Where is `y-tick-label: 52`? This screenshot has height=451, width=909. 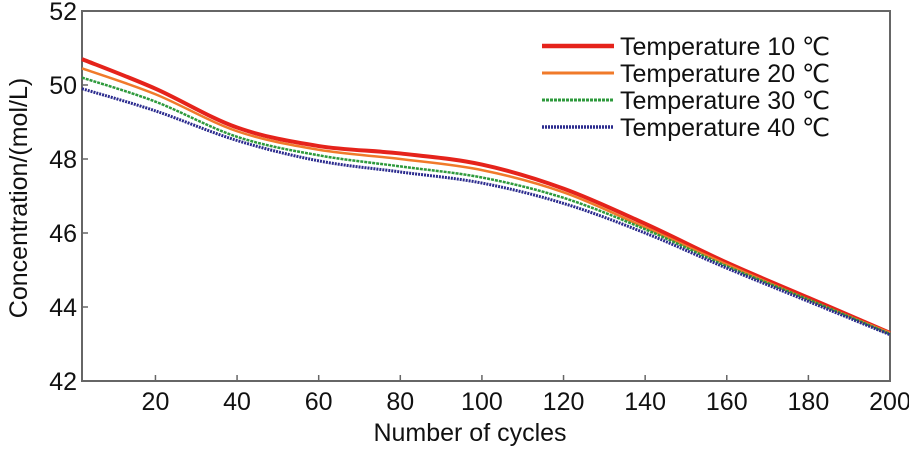
y-tick-label: 52 is located at coordinates (63, 13).